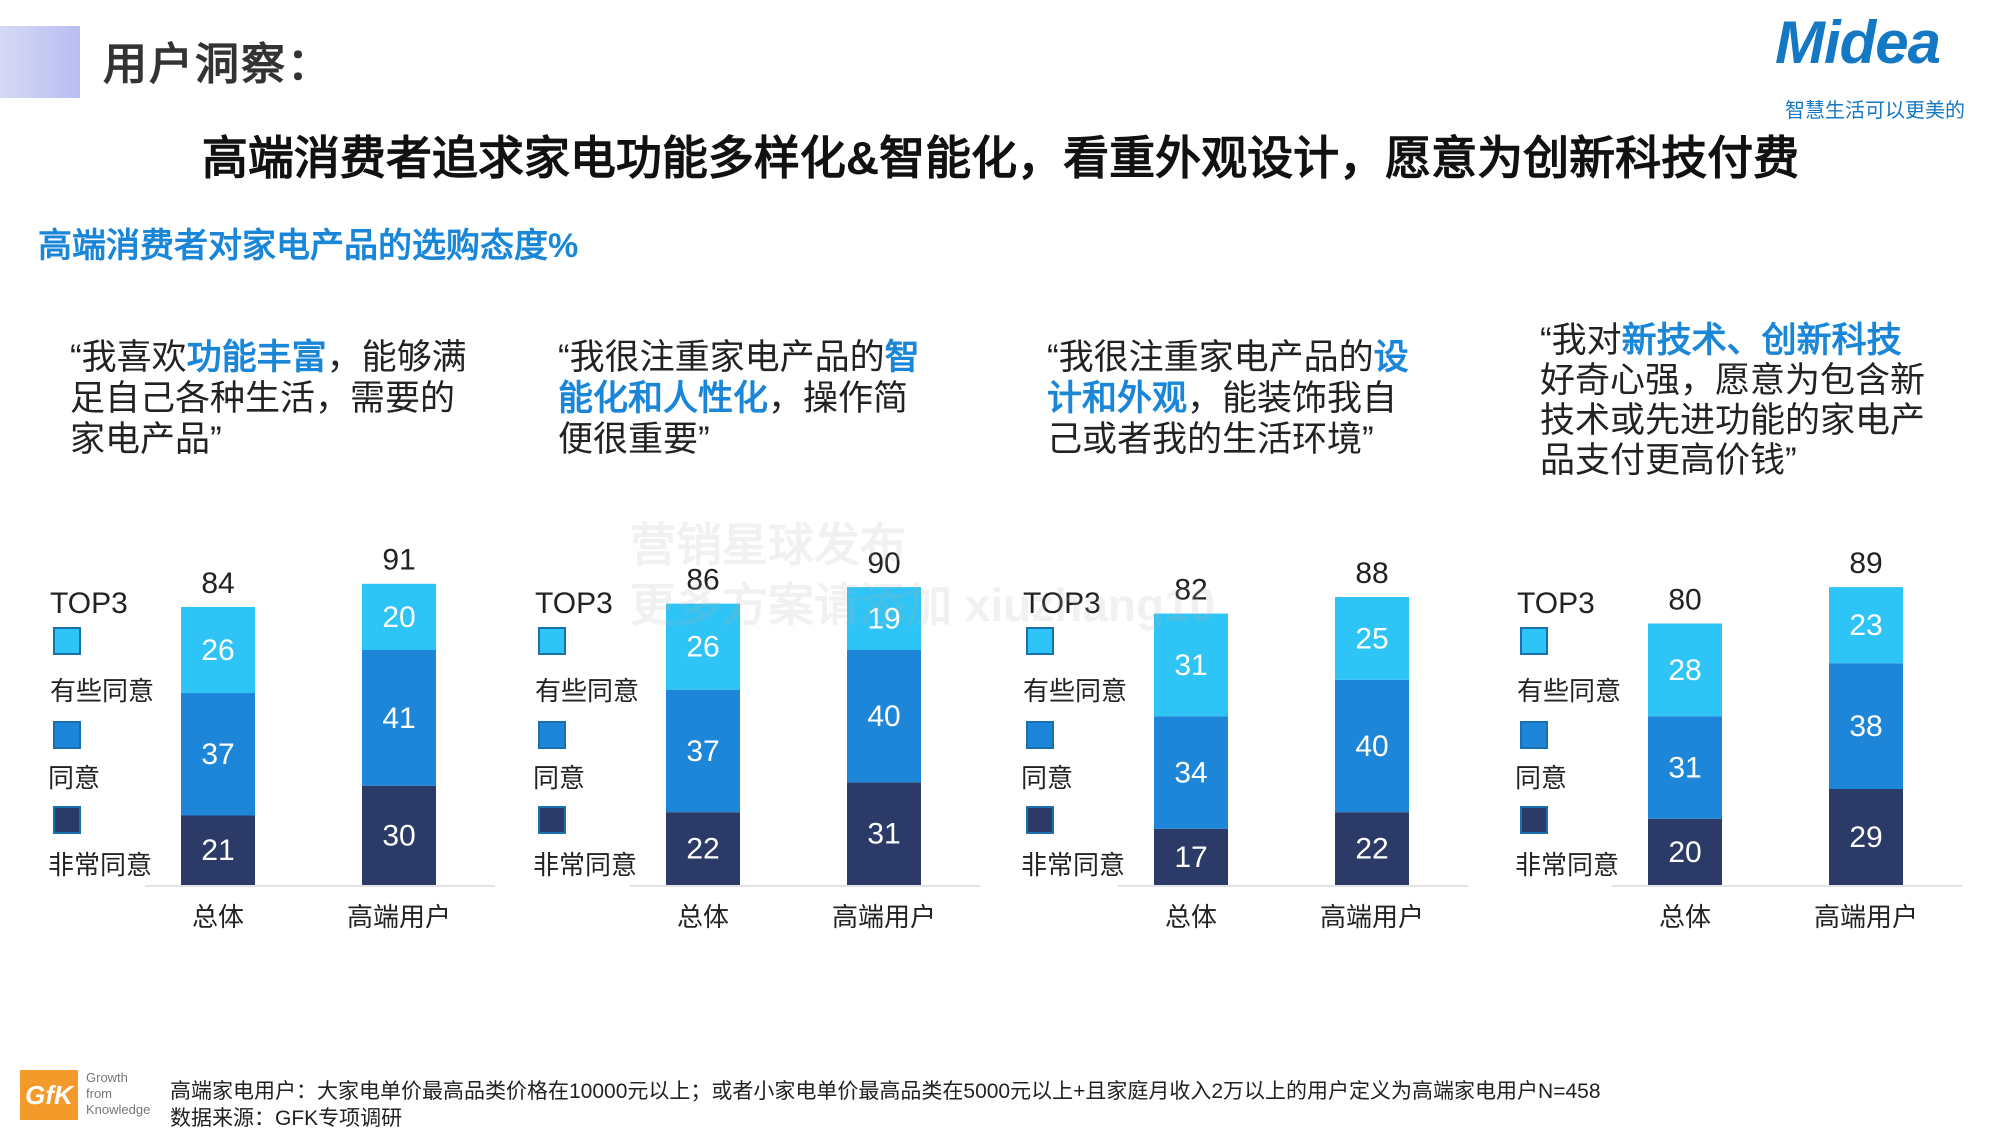  I want to click on data-label: 19, so click(883, 618).